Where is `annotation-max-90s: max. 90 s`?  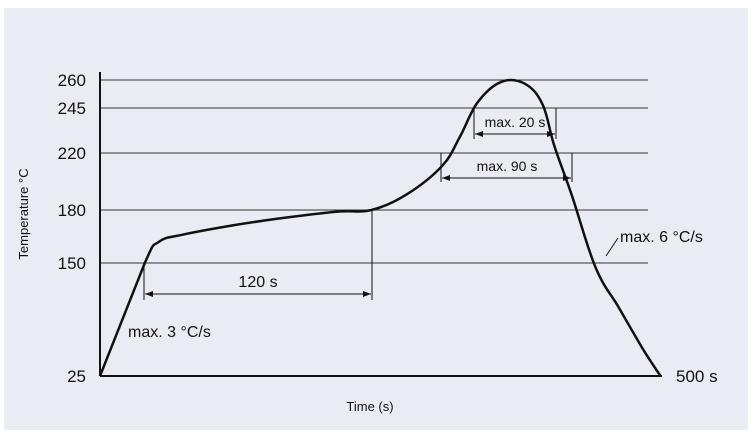
annotation-max-90s: max. 90 s is located at coordinates (507, 166).